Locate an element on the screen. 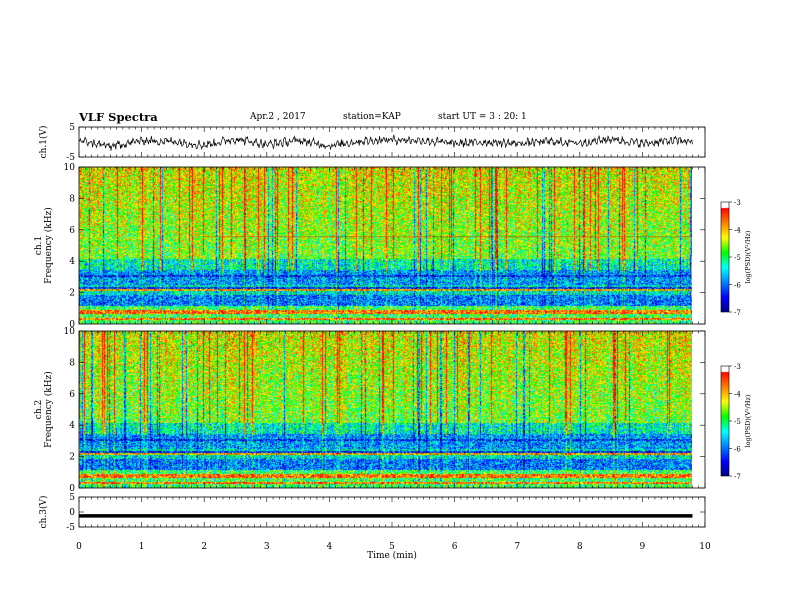 The width and height of the screenshot is (792, 612). x-tick-label: 0 is located at coordinates (79, 547).